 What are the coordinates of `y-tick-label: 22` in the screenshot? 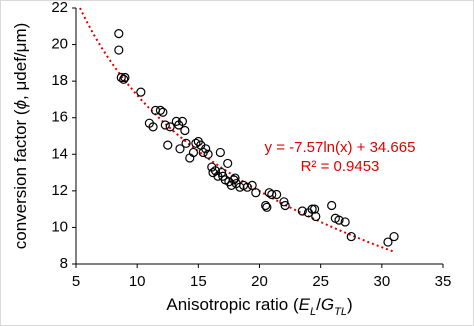 It's located at (59, 8).